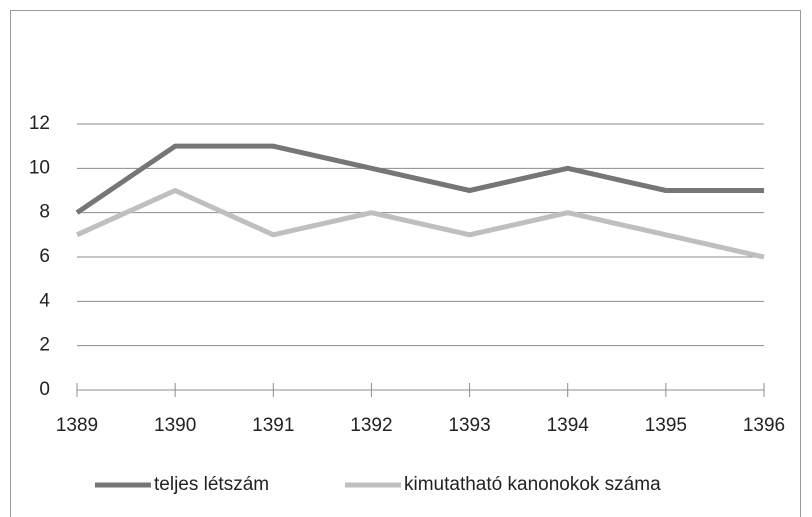 The height and width of the screenshot is (517, 812). What do you see at coordinates (44, 345) in the screenshot?
I see `y-tick-label: 2` at bounding box center [44, 345].